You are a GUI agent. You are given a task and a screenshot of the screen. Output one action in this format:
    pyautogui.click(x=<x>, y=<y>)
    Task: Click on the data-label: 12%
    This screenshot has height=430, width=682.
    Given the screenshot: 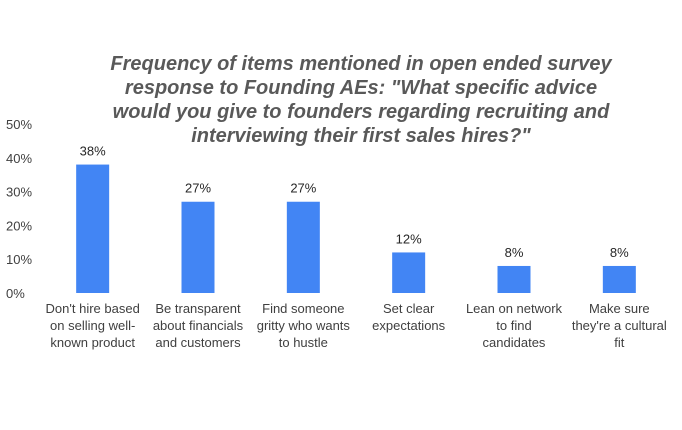 What is the action you would take?
    pyautogui.click(x=409, y=238)
    